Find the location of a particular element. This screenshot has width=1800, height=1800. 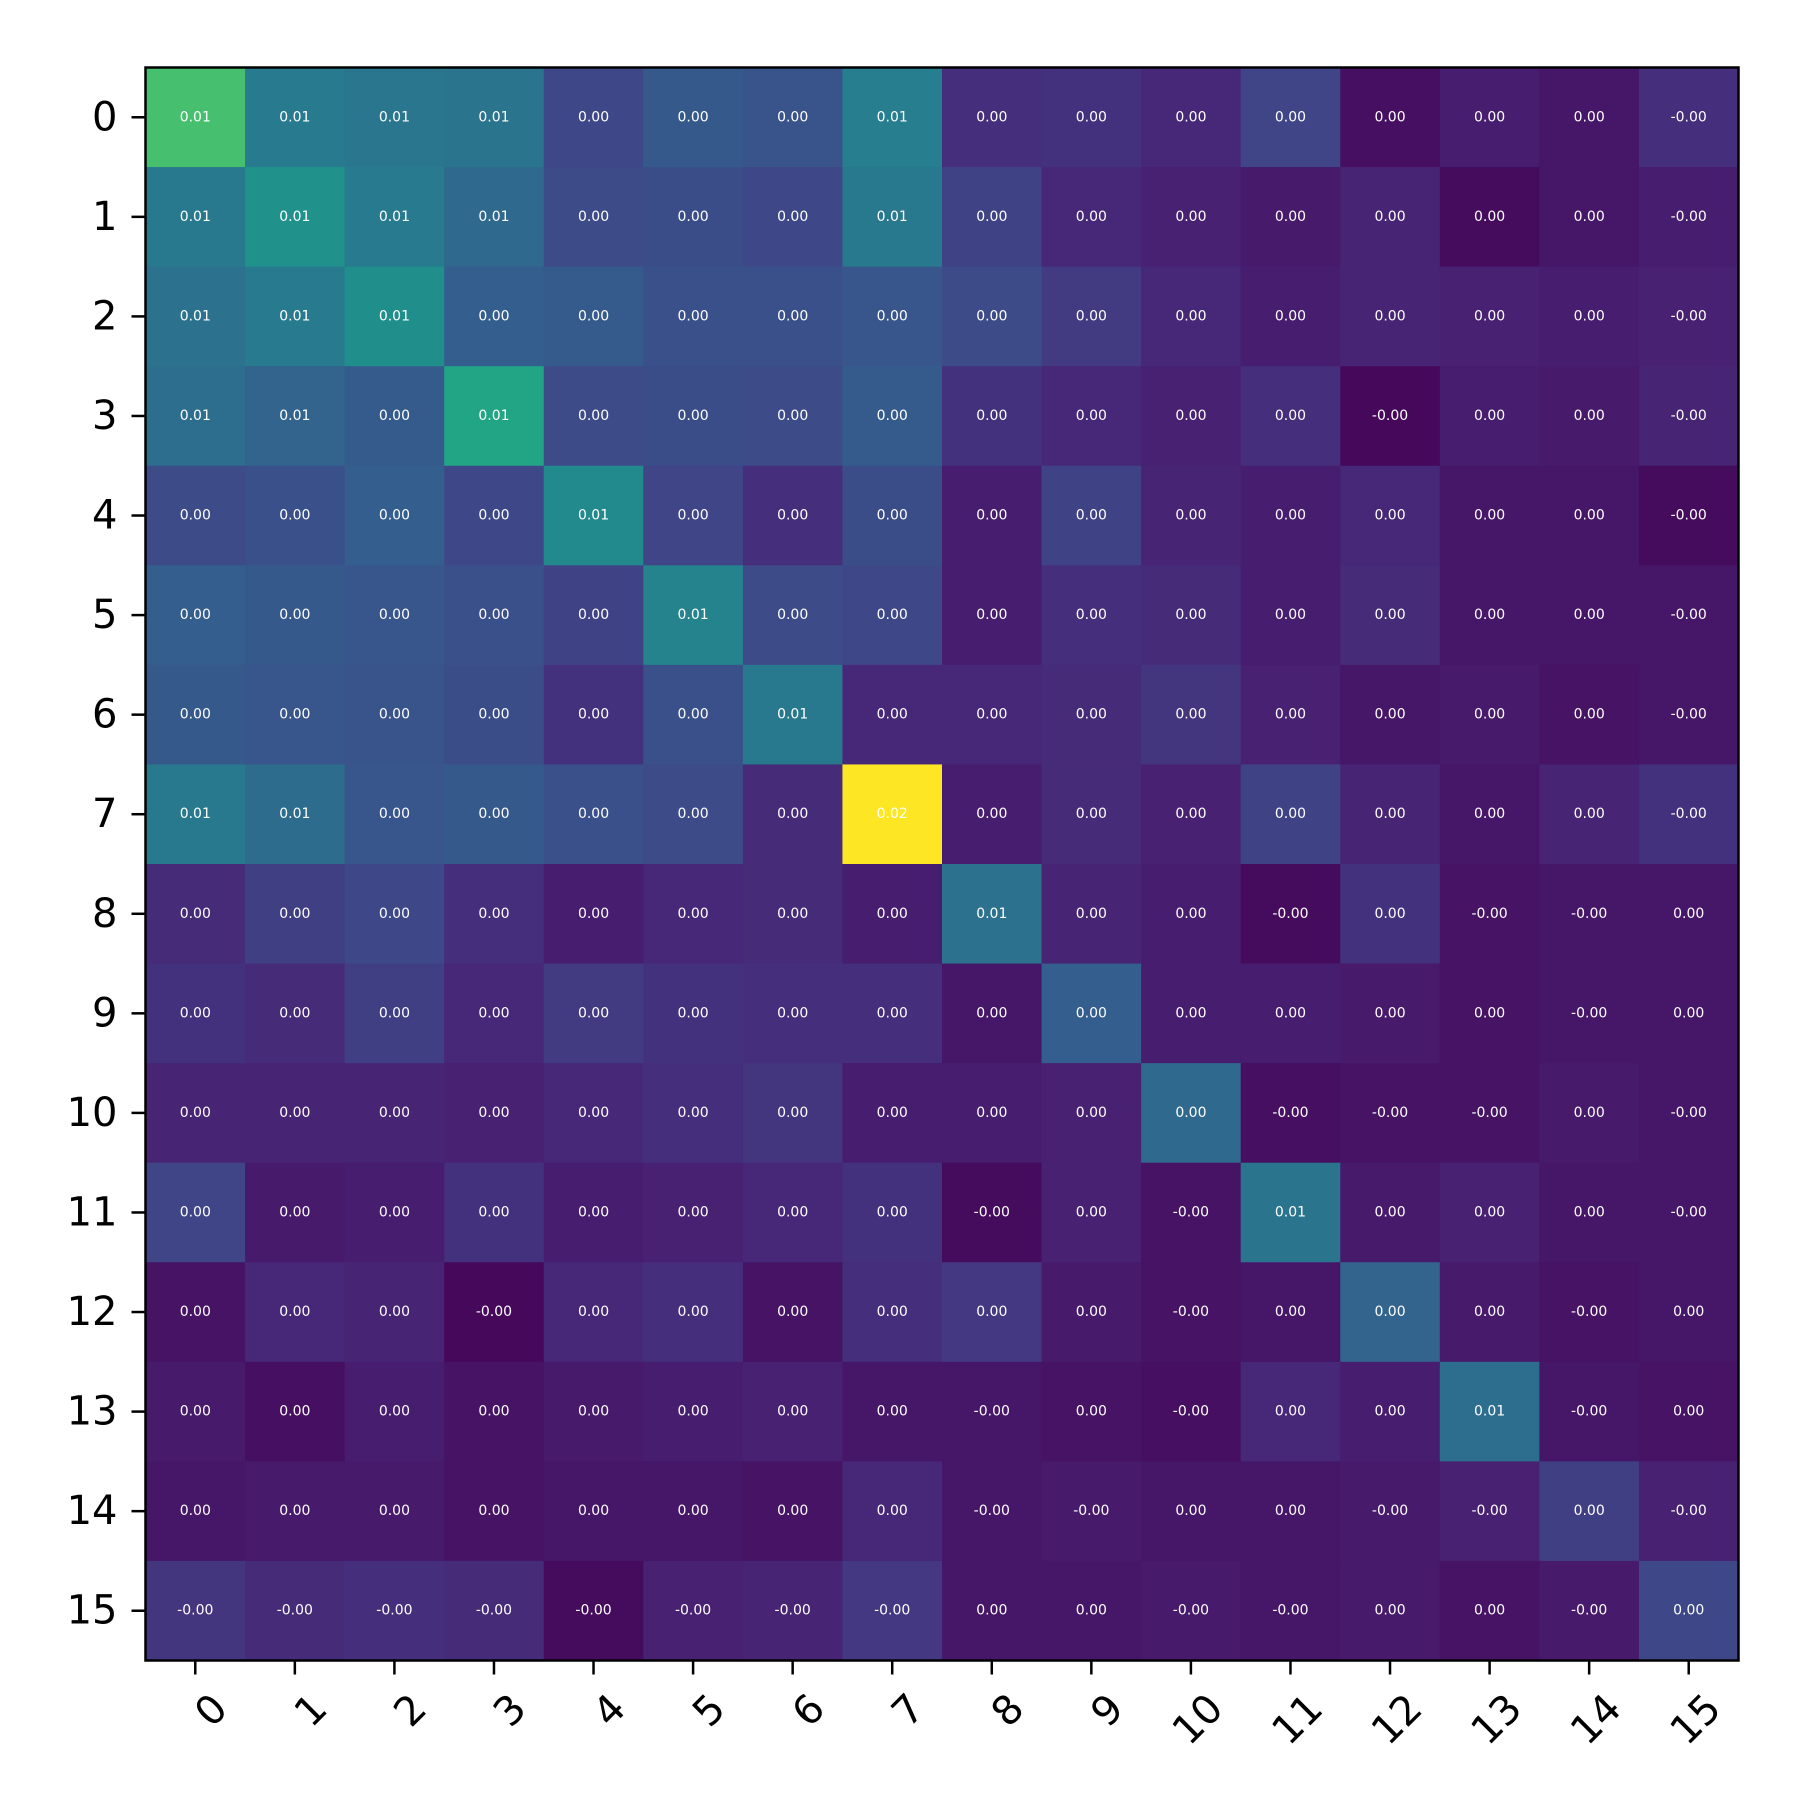

x-tick-label: 4 is located at coordinates (609, 1710).